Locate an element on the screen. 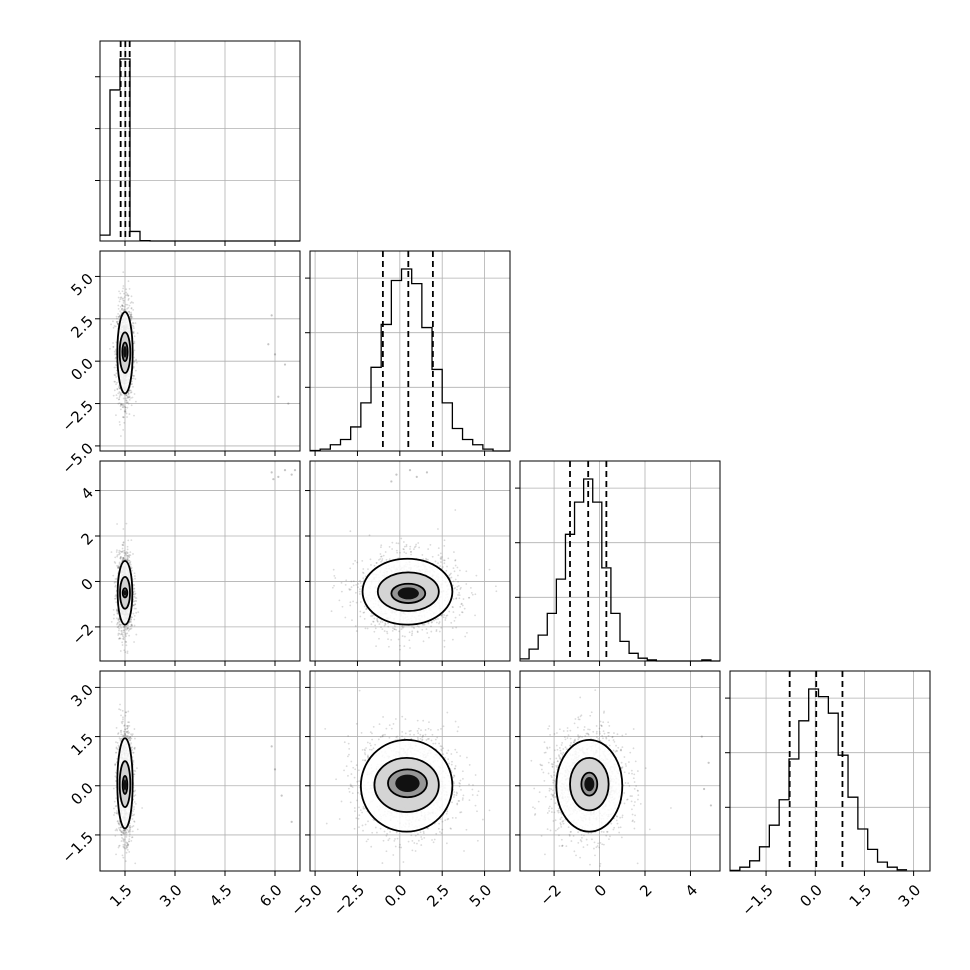 This screenshot has height=970, width=970. scatter-panel-0-3: 1.5 3.0 4.5 6.0 −1.5 0.0 1.5 3.0 is located at coordinates (180, 790).